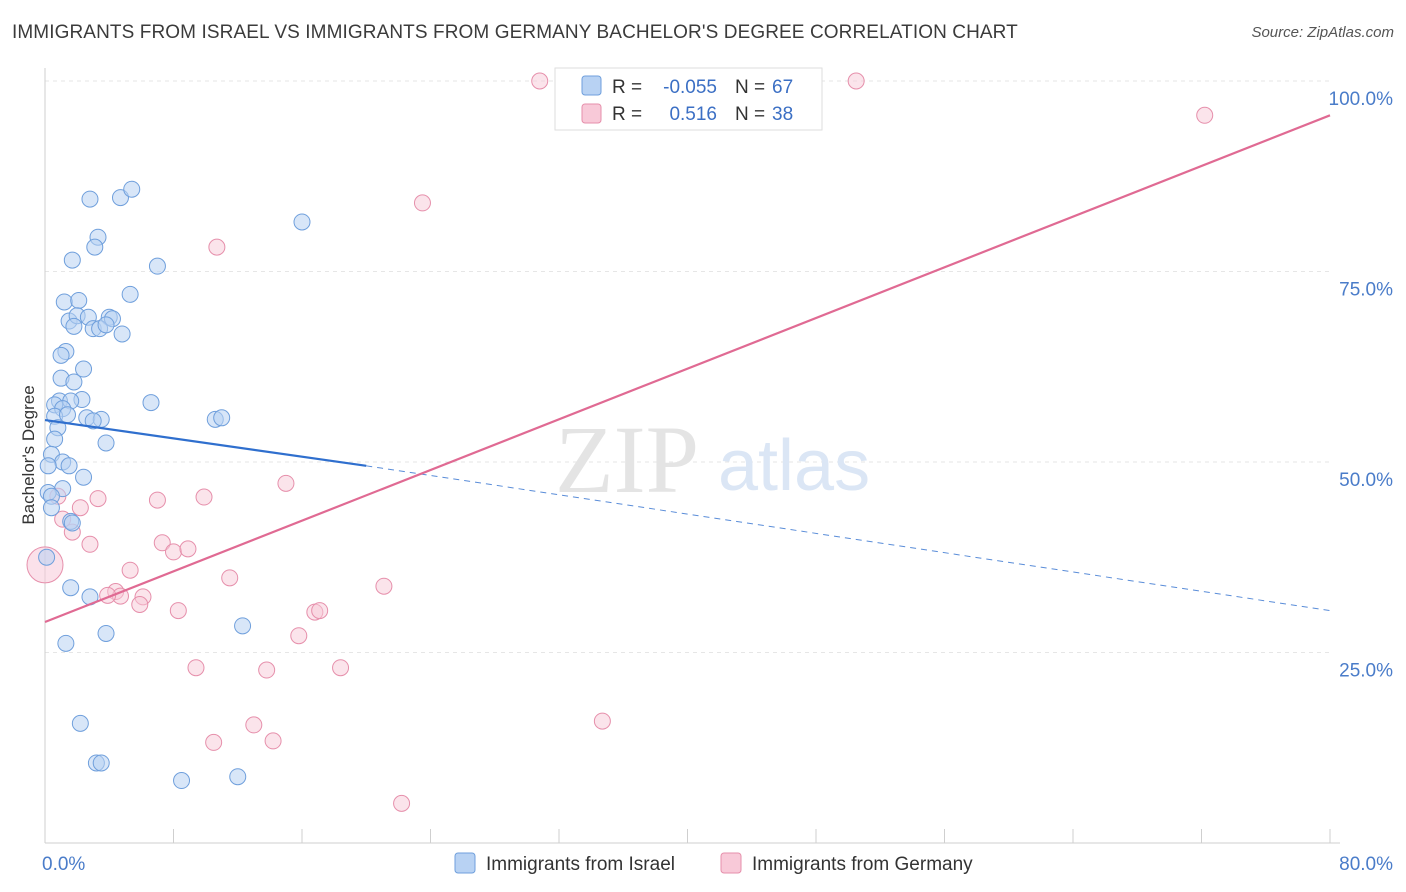 The width and height of the screenshot is (1406, 892). I want to click on stats-israel-r-value: -0.055, so click(690, 87).